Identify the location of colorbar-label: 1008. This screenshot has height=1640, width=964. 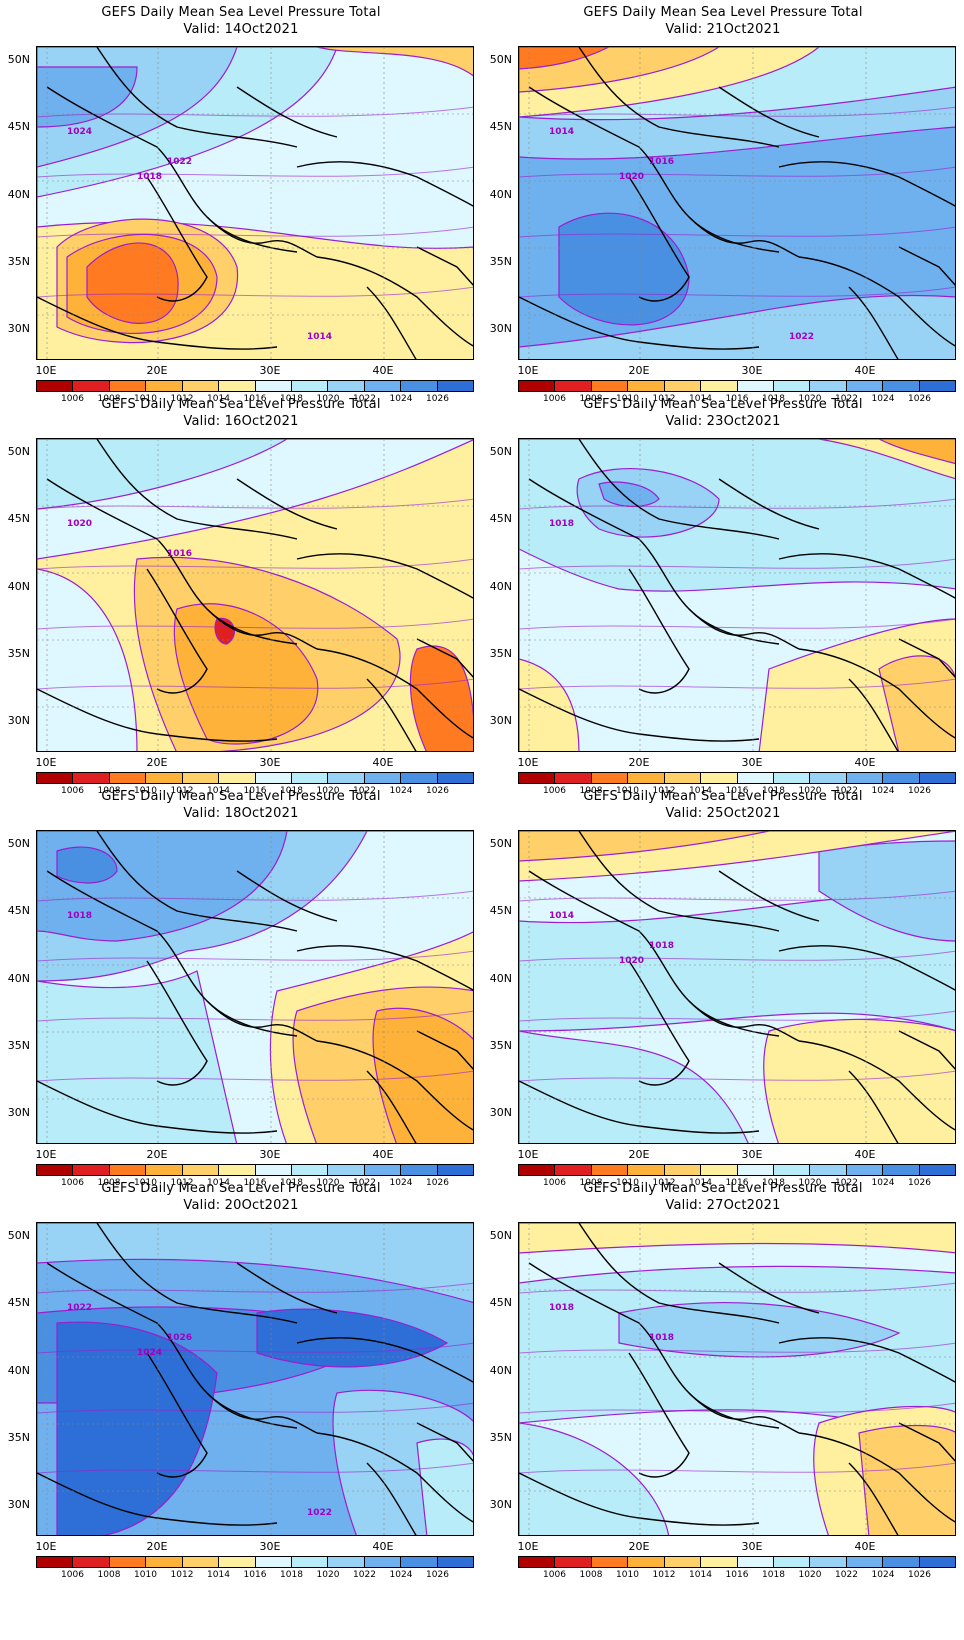
(109, 399).